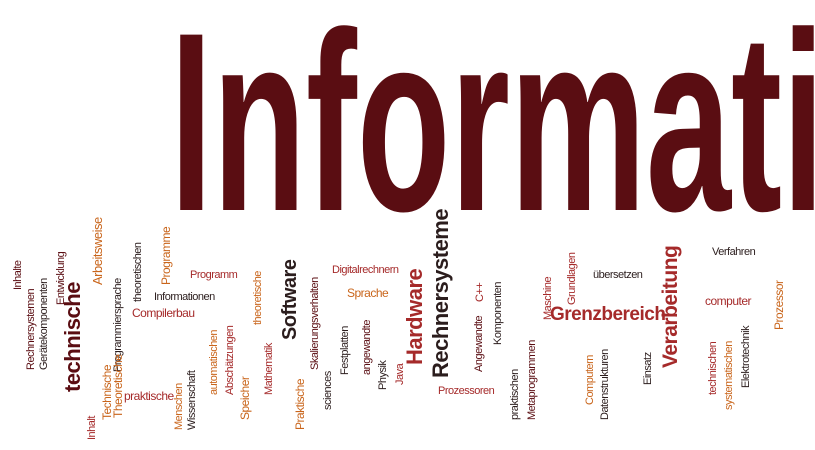 This screenshot has height=450, width=815. I want to click on word-wissenschaft: Wissenschaft, so click(192, 400).